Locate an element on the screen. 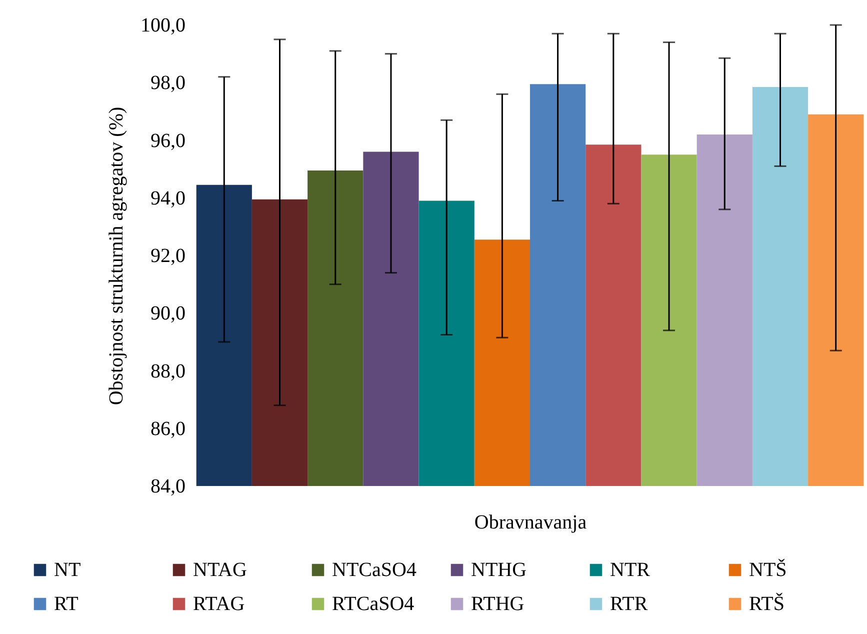 The width and height of the screenshot is (867, 634). legend-label: RTHG is located at coordinates (497, 604).